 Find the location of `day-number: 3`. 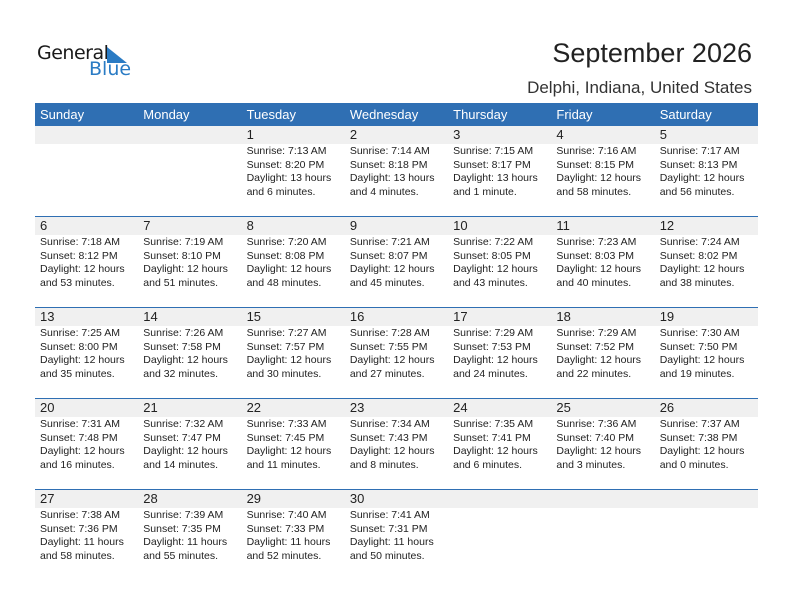

day-number: 3 is located at coordinates (457, 134).